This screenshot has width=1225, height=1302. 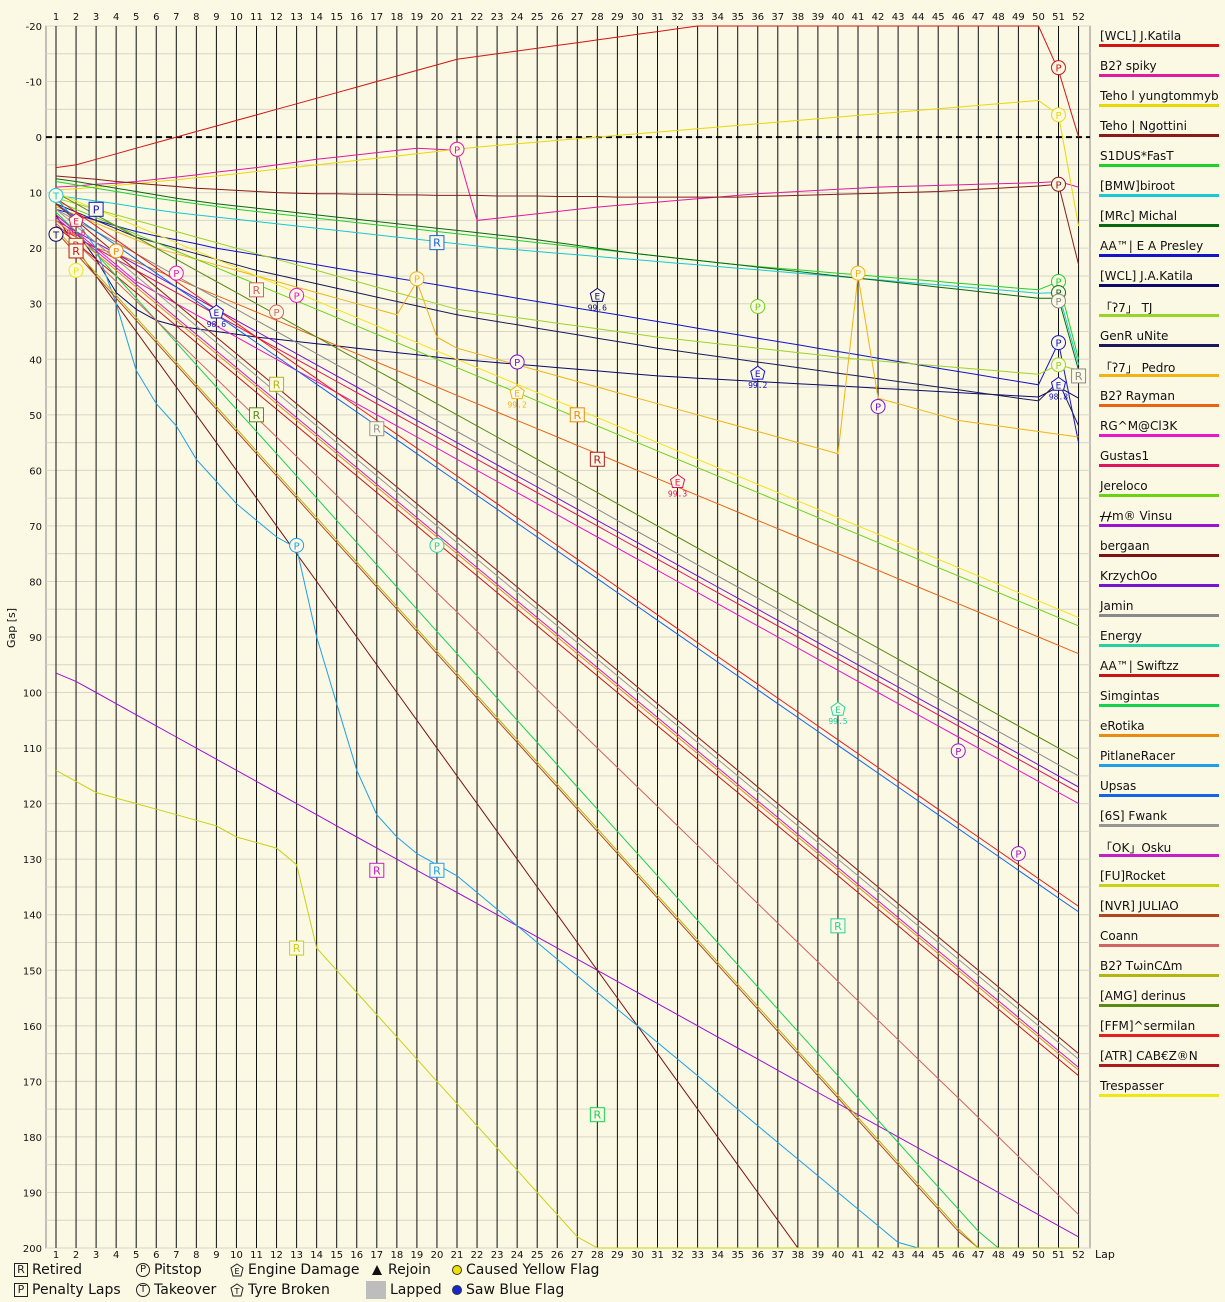 What do you see at coordinates (143, 1290) in the screenshot?
I see `takeover-icon: T` at bounding box center [143, 1290].